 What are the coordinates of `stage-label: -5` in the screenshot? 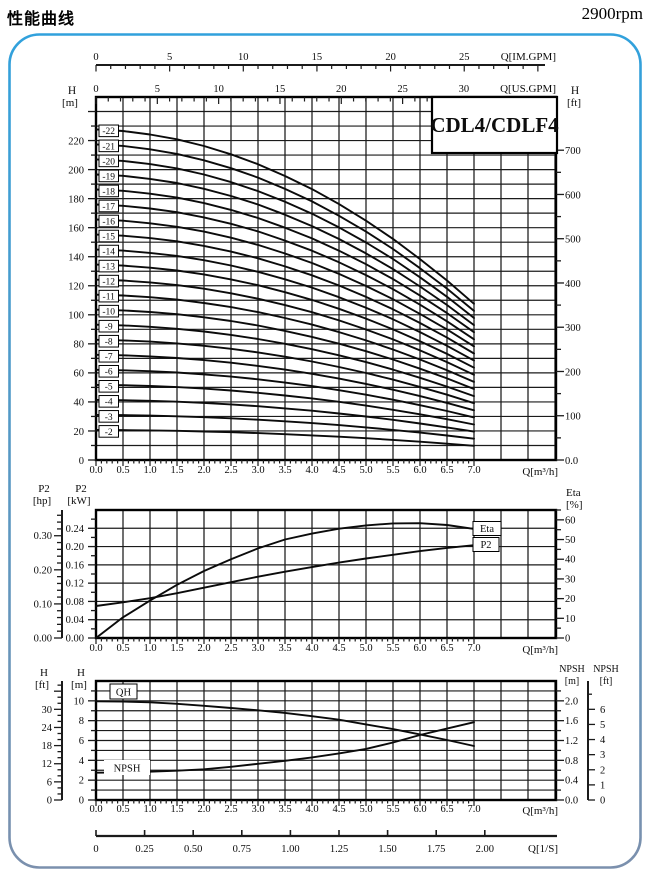 It's located at (109, 388).